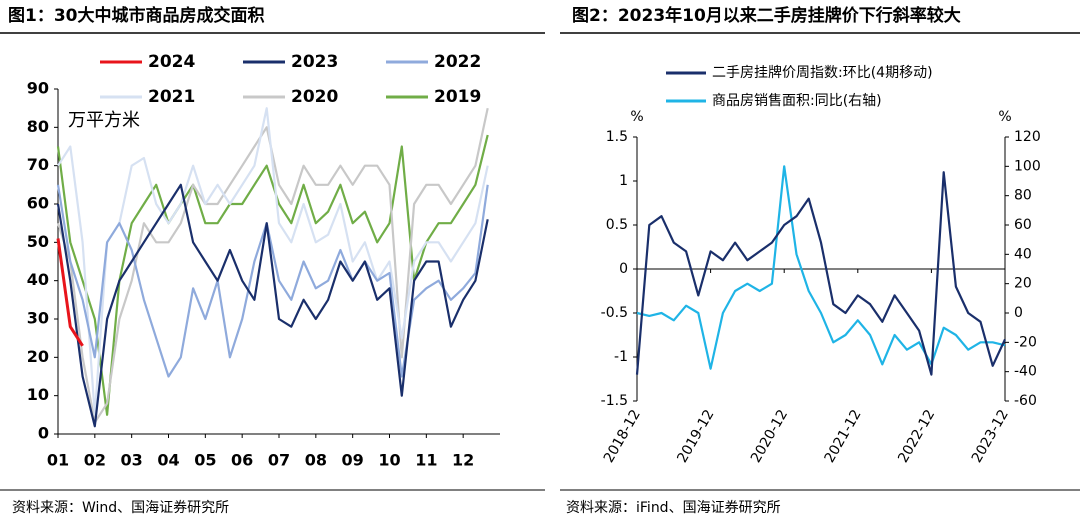  I want to click on x-tick-label: 06, so click(242, 460).